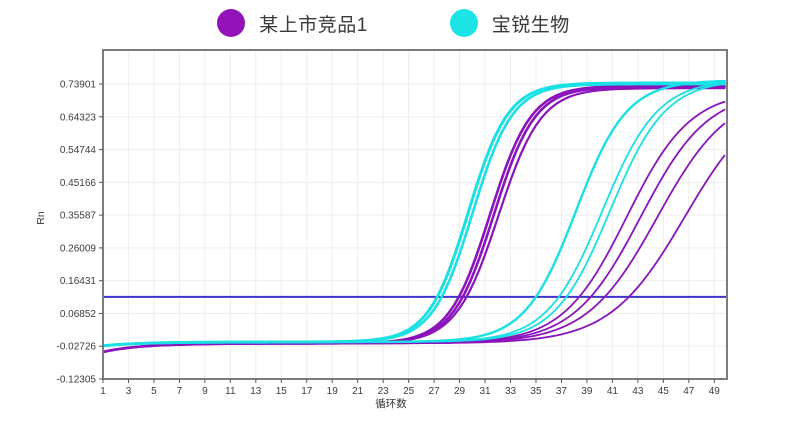 This screenshot has width=787, height=424. What do you see at coordinates (77, 347) in the screenshot?
I see `y-tick-label: -0.02726` at bounding box center [77, 347].